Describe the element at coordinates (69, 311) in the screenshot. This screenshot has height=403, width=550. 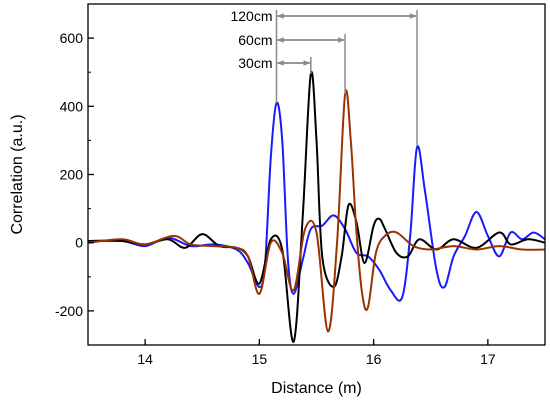
I see `y-tick-label-0: -200` at that location.